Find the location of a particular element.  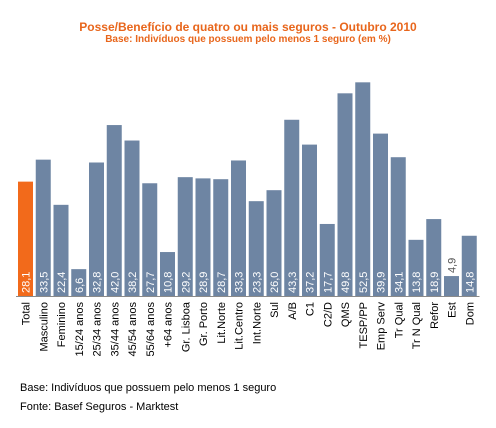

category-label-19: TESP/PP is located at coordinates (364, 325).